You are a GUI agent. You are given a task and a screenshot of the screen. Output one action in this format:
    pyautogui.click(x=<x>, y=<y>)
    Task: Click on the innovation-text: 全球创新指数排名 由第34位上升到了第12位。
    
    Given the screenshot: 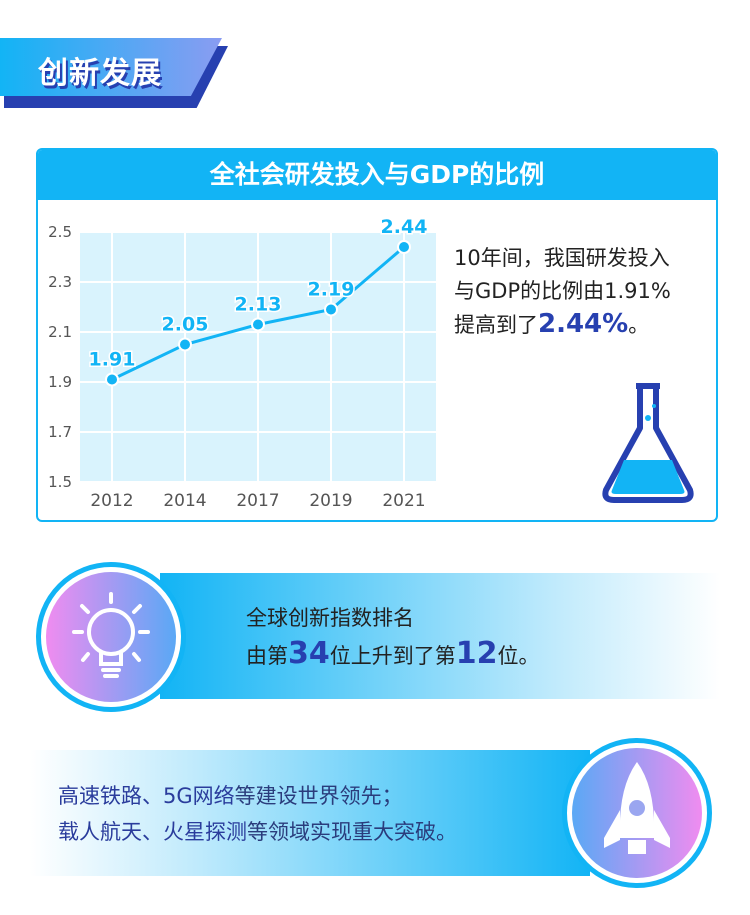 What is the action you would take?
    pyautogui.click(x=393, y=637)
    